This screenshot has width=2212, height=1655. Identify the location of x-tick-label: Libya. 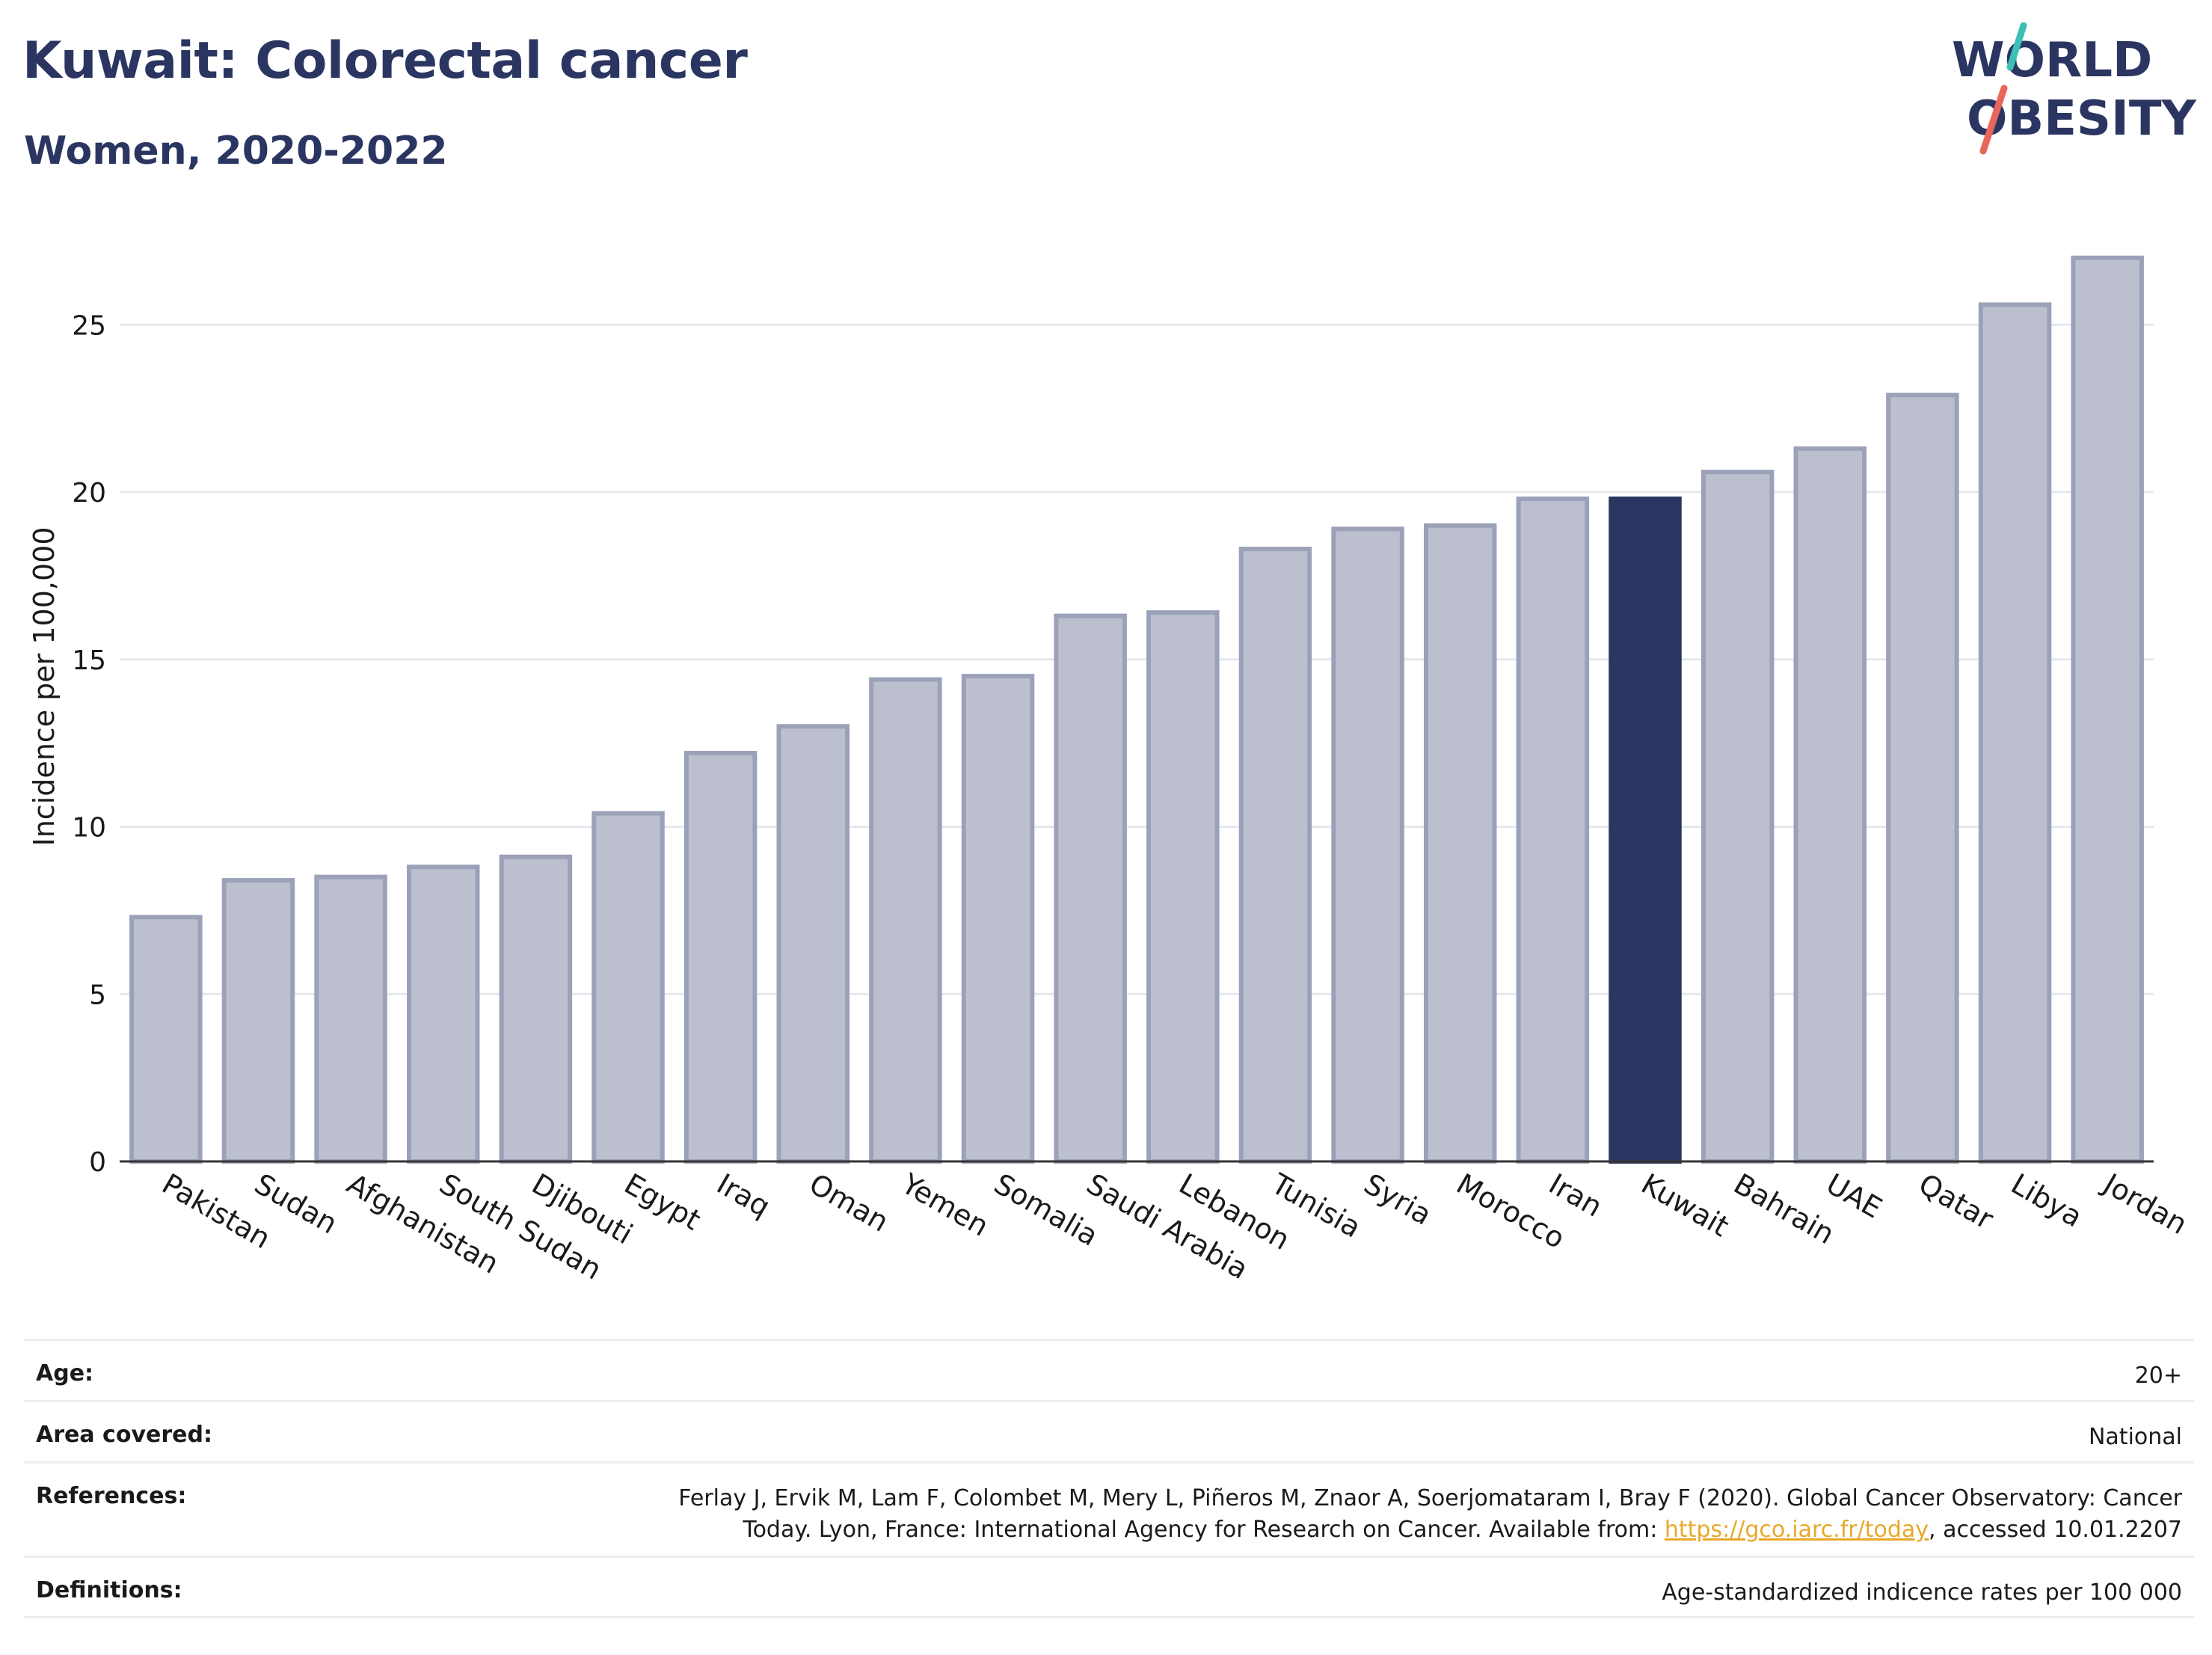
(2047, 1200).